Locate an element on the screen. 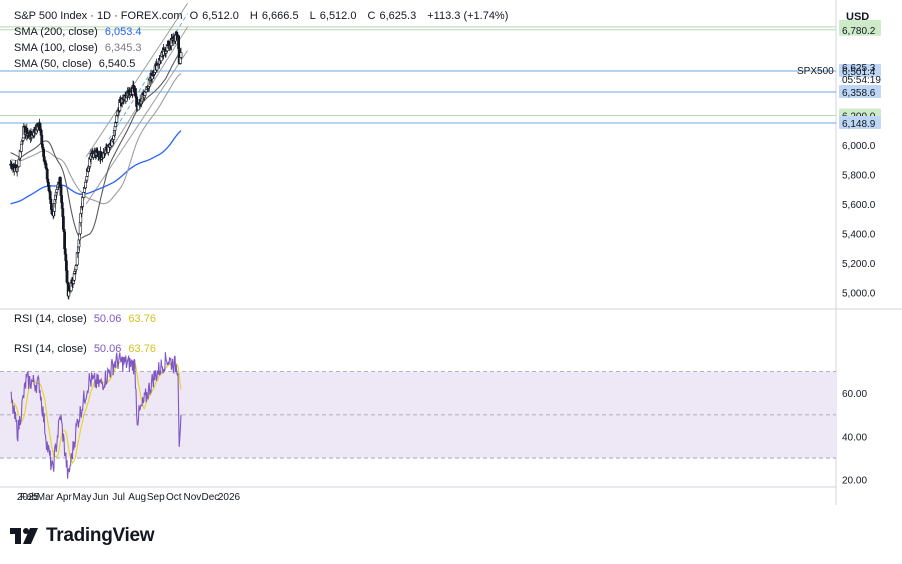  symbol-label: SPX500 is located at coordinates (815, 71).